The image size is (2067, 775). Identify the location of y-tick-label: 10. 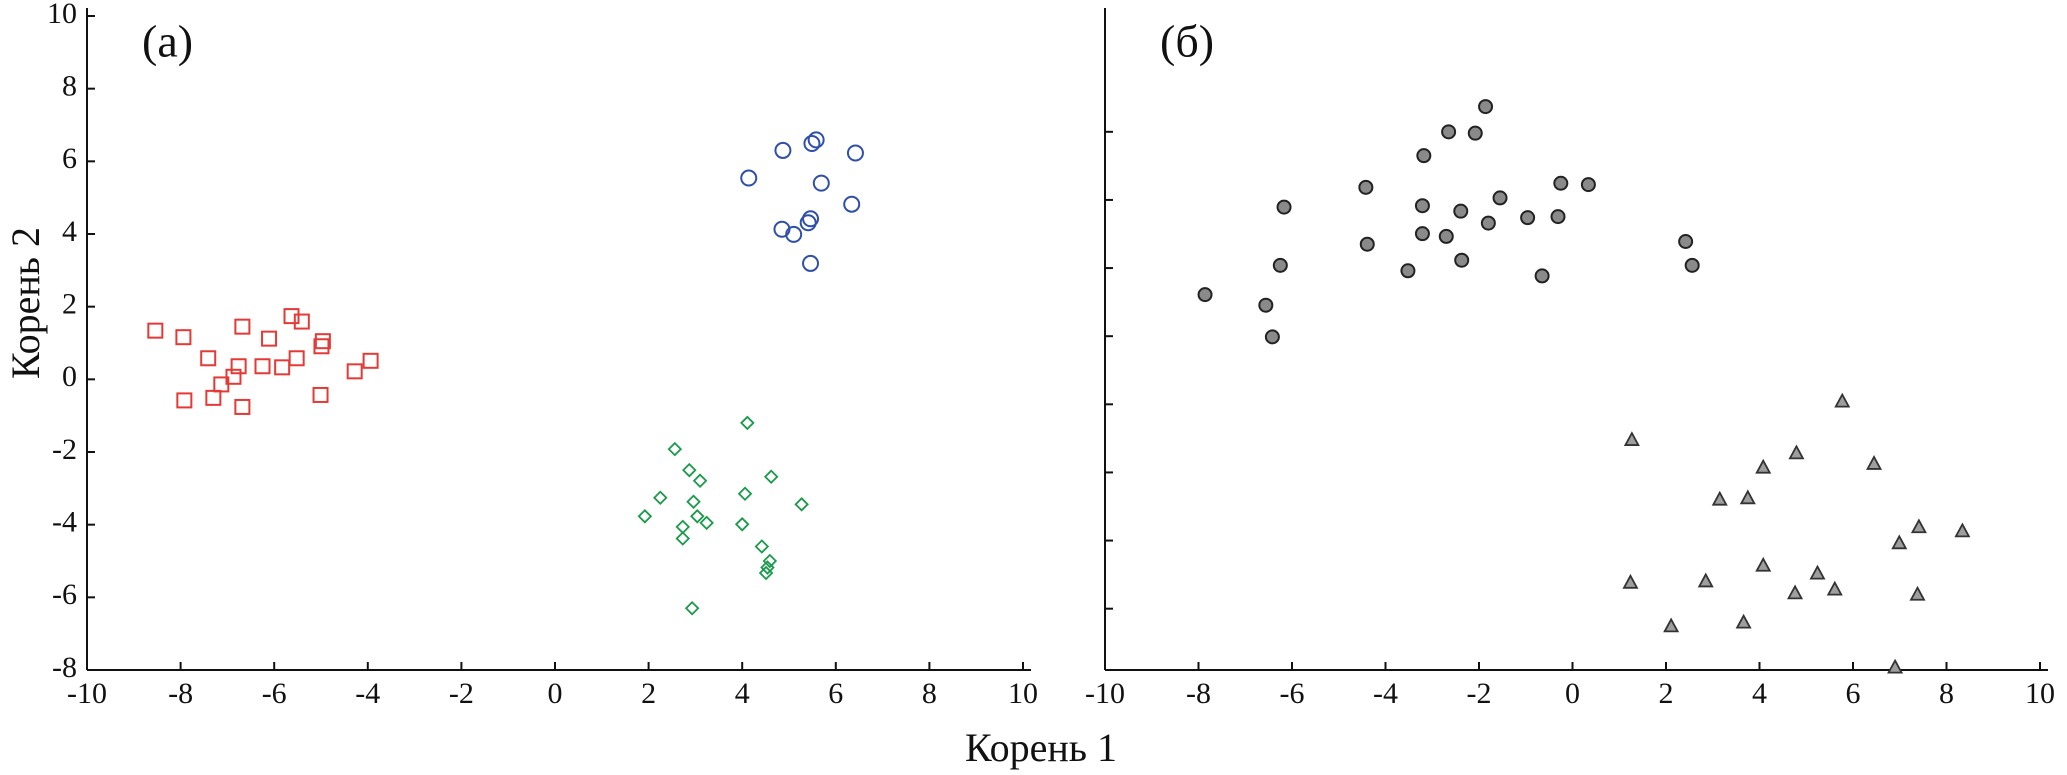
(62, 15).